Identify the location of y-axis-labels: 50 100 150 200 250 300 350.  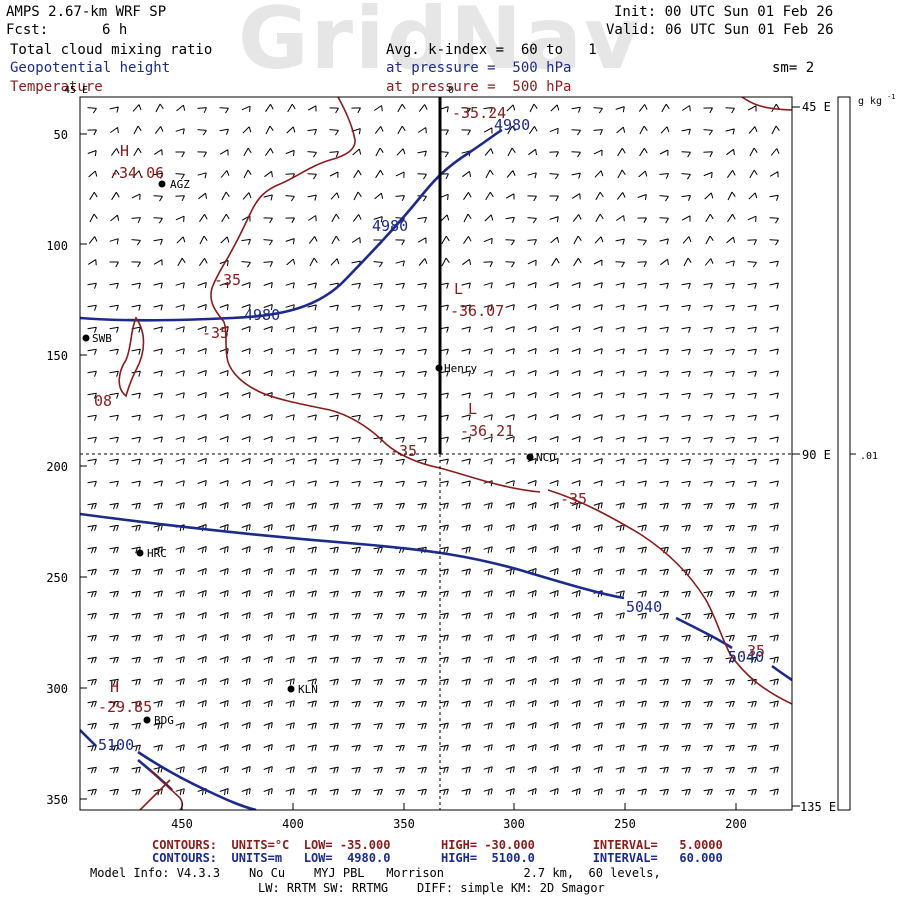
(57, 467).